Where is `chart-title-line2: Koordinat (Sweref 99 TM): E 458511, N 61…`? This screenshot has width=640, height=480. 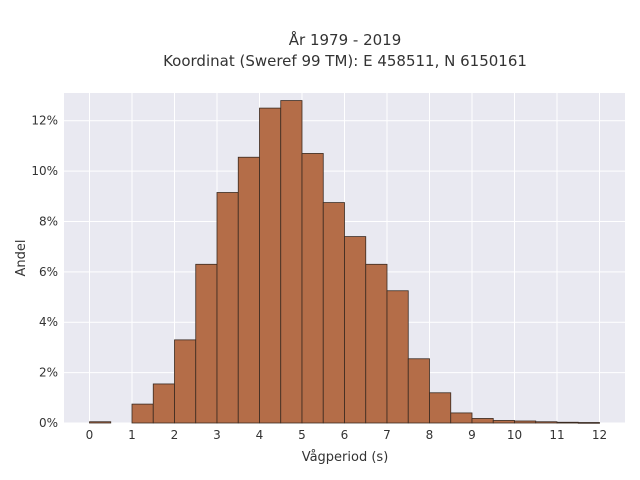 chart-title-line2: Koordinat (Sweref 99 TM): E 458511, N 61… is located at coordinates (345, 61).